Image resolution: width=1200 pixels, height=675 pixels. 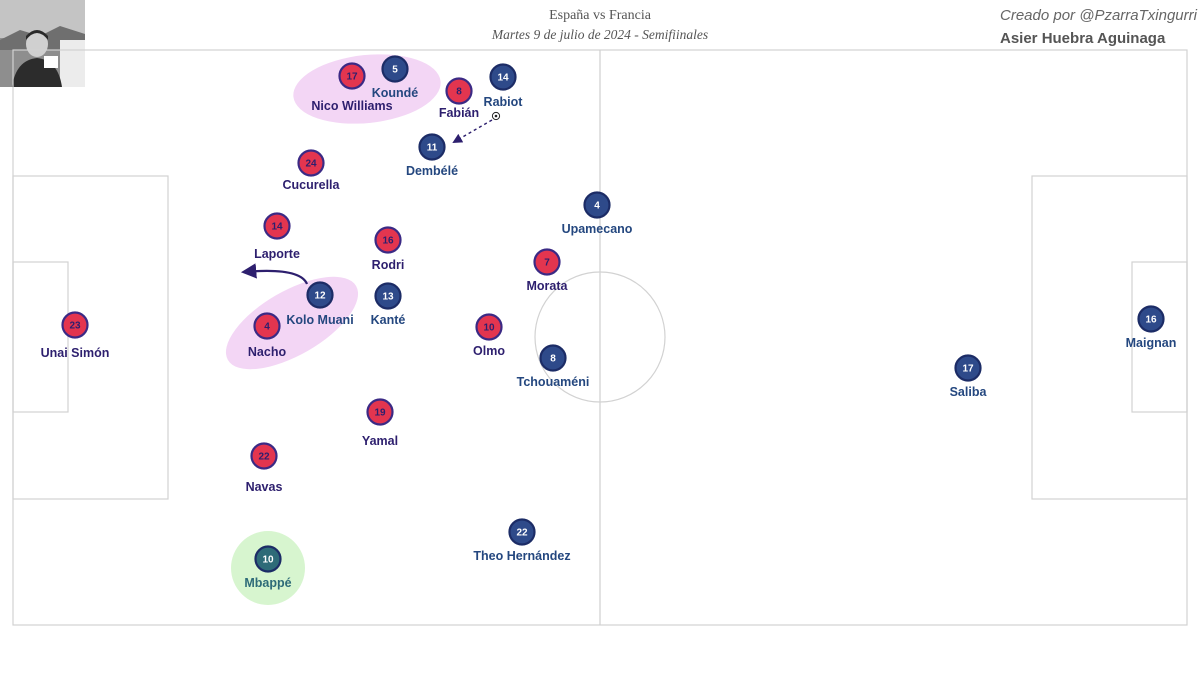 I want to click on player-marker: 17 Nico Williams, so click(x=352, y=87).